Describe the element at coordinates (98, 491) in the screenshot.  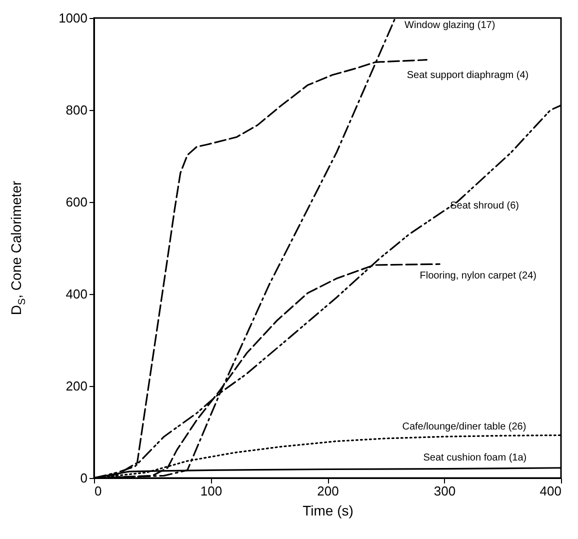
I see `x-tick-label: 0` at that location.